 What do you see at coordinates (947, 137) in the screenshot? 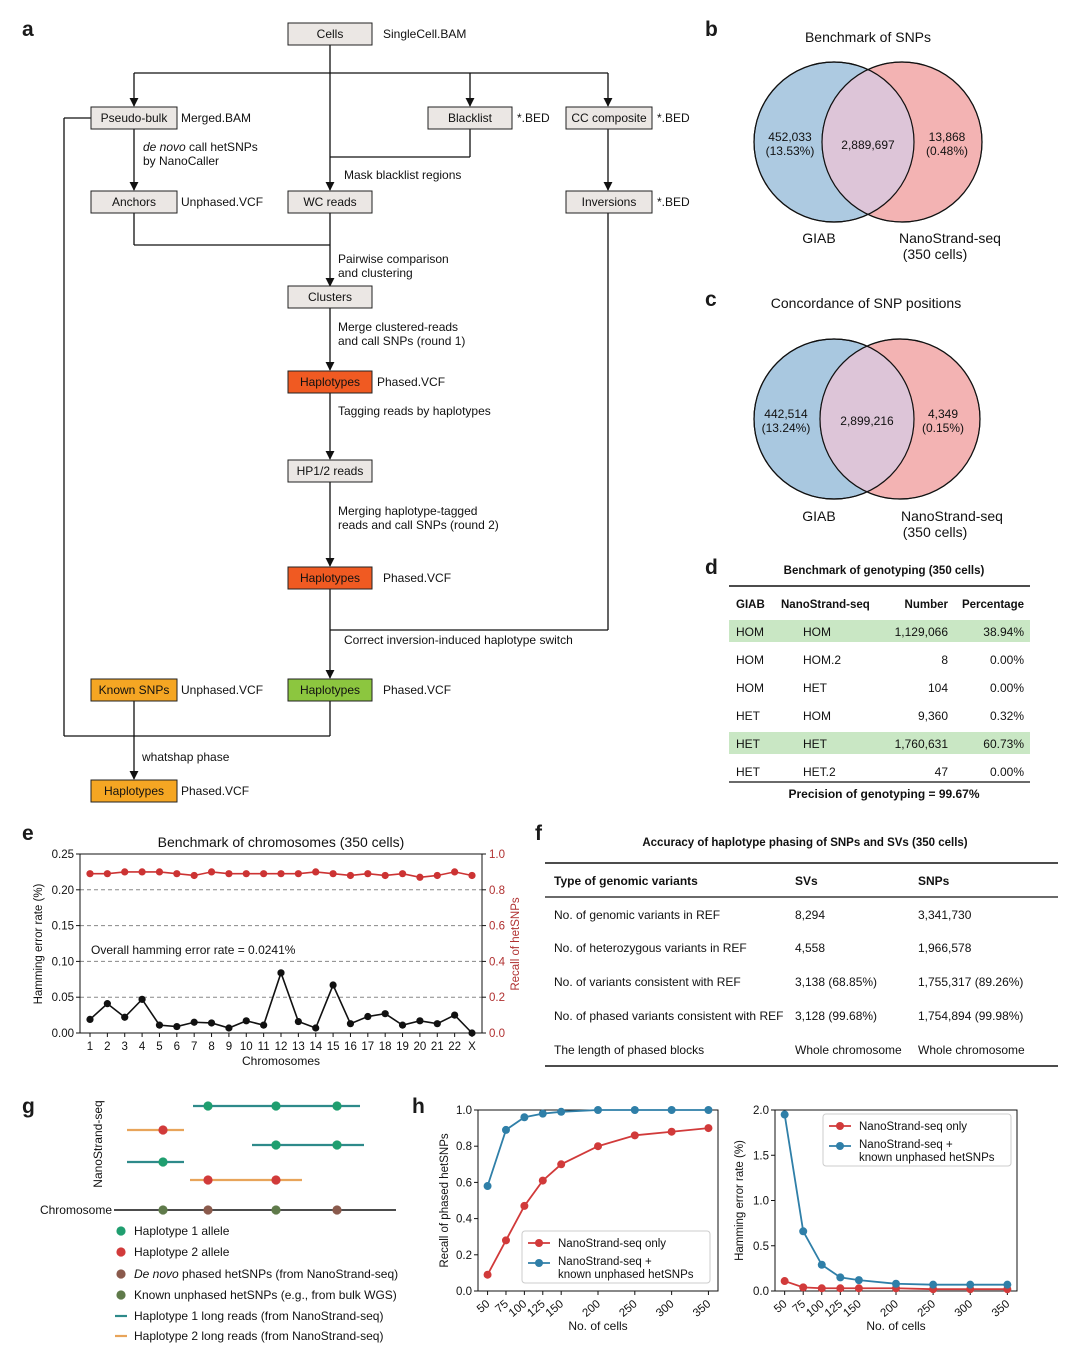
I see `venn-b-right-count: 13,868` at bounding box center [947, 137].